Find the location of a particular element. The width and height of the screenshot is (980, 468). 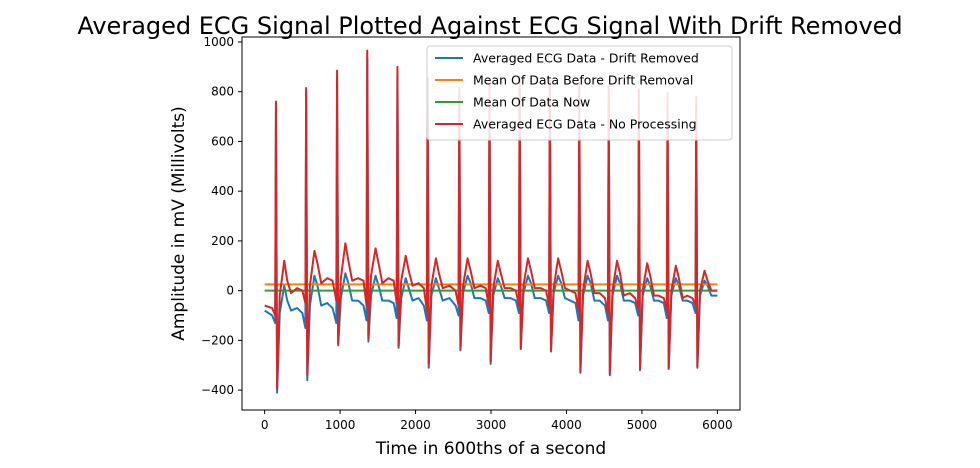

y-tick-label: 0 is located at coordinates (230, 291).